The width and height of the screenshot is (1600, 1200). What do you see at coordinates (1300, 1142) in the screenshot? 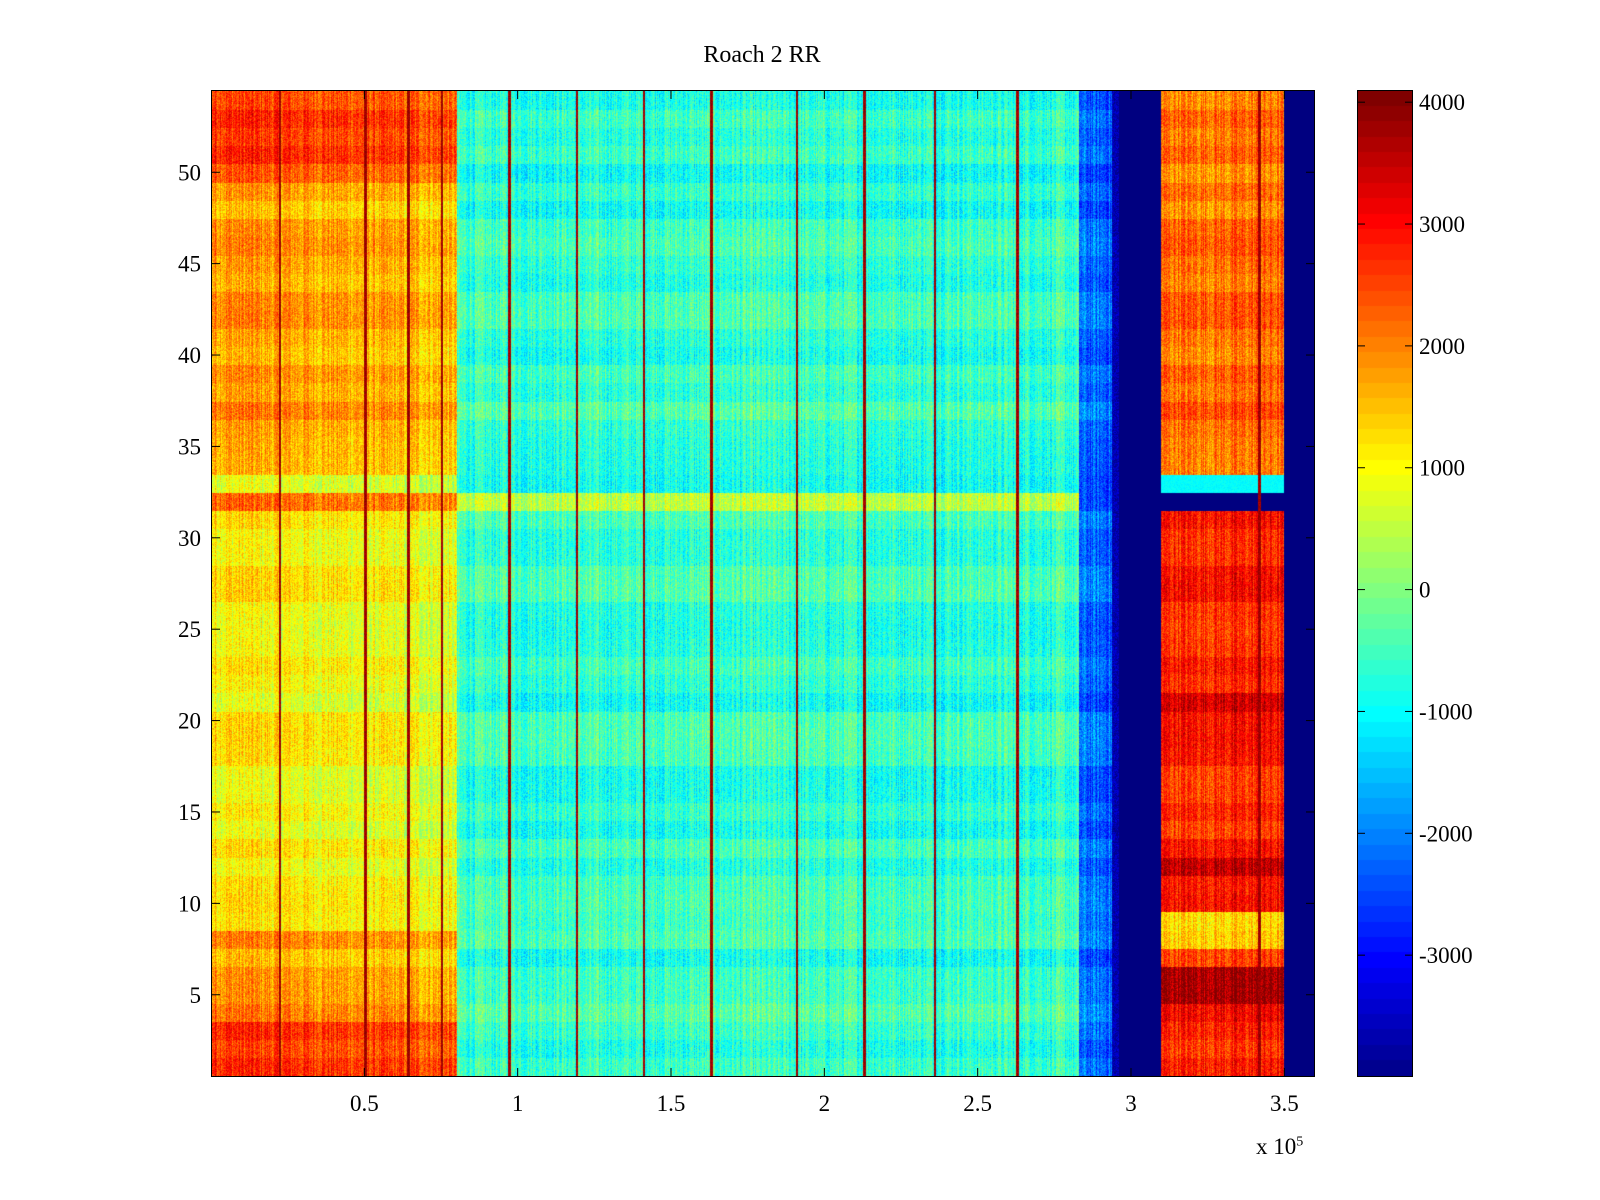
I see `x-exponent-power: 5` at bounding box center [1300, 1142].